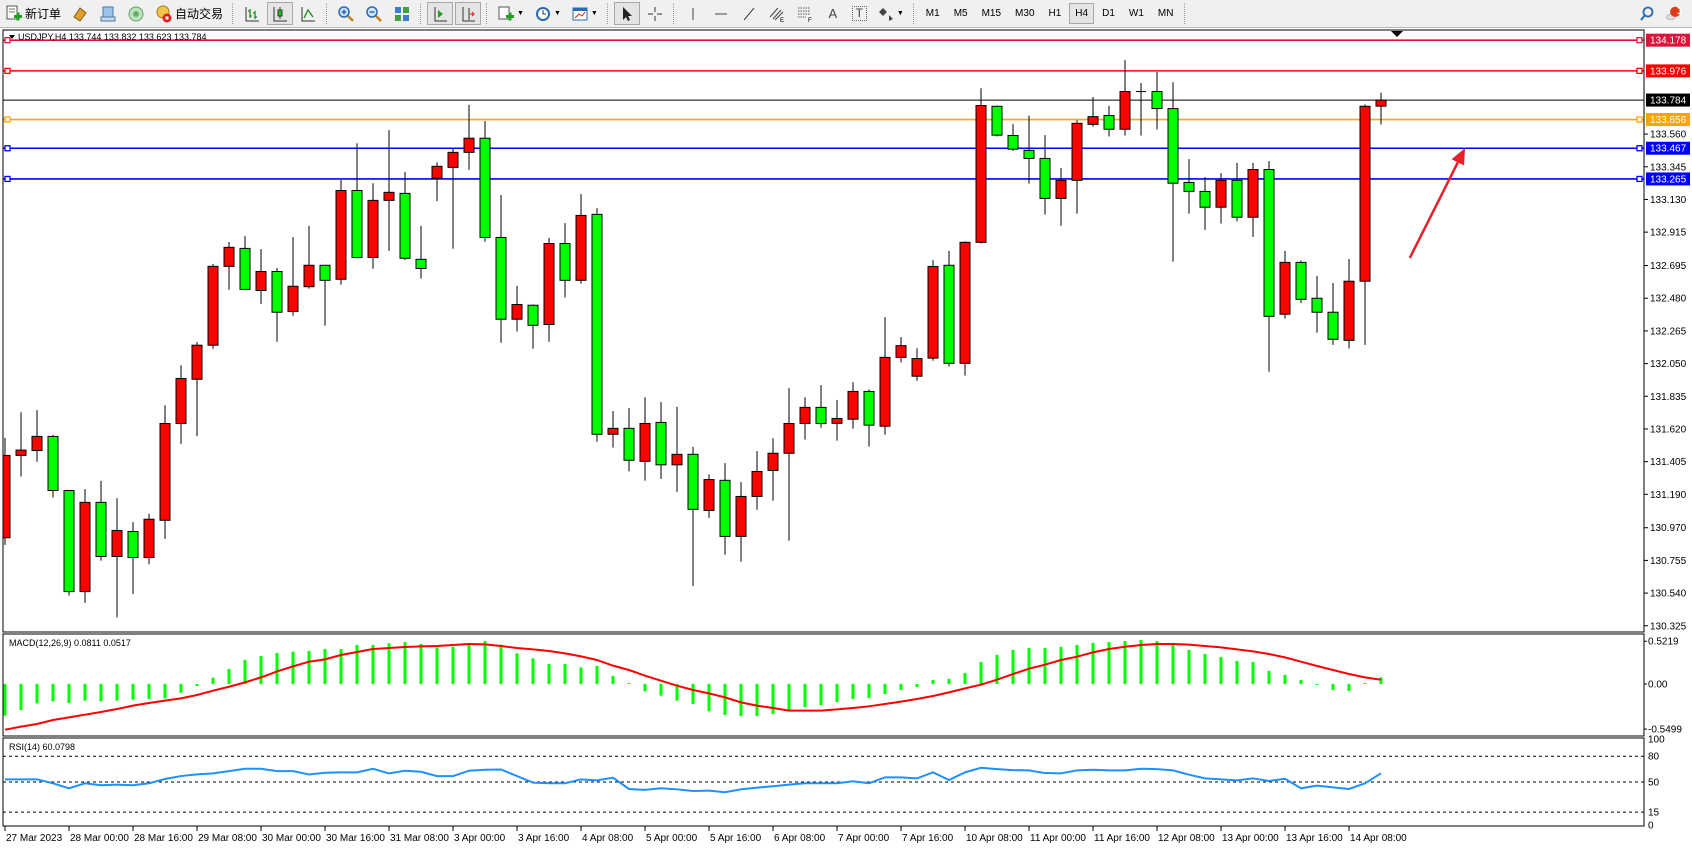 This screenshot has height=849, width=1692. I want to click on timeframe-m5: M5, so click(960, 13).